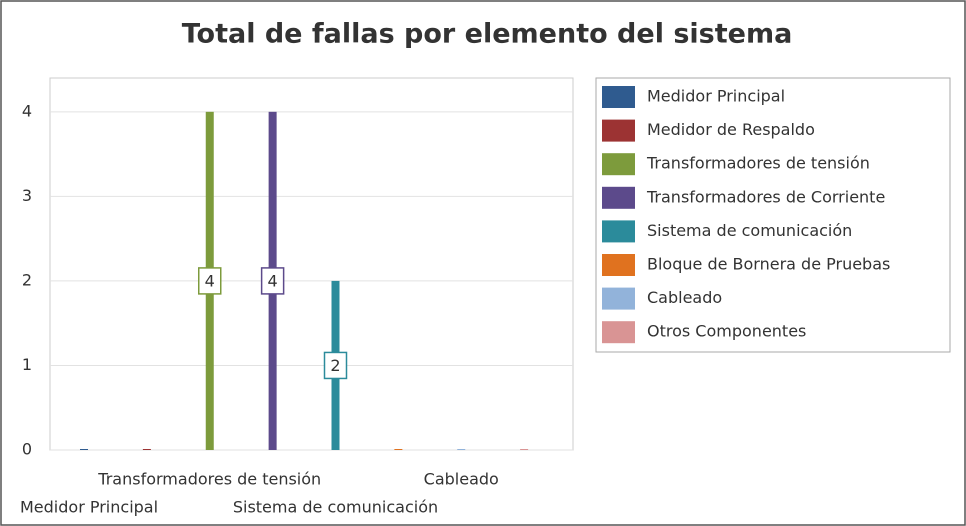 Image resolution: width=966 pixels, height=526 pixels. I want to click on value-label: 2, so click(335, 365).